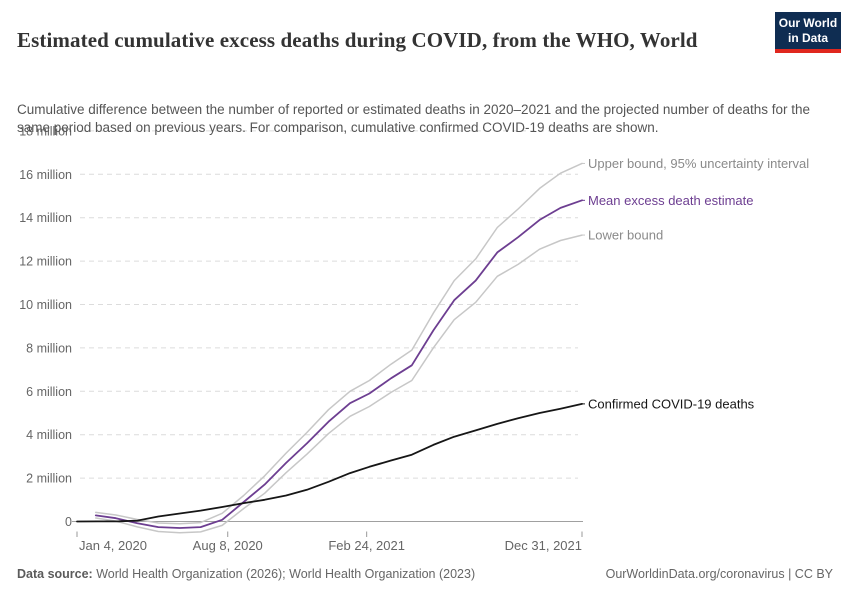 The width and height of the screenshot is (850, 600). What do you see at coordinates (671, 403) in the screenshot?
I see `series-label-confirmed-covid-19-deaths: Confirmed COVID-19 deaths` at bounding box center [671, 403].